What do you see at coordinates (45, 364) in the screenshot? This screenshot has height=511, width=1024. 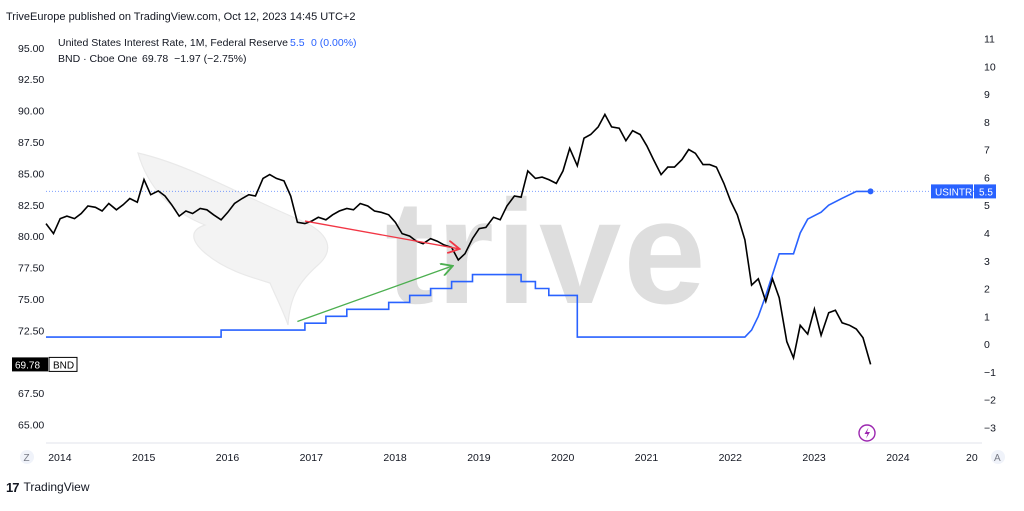 I see `bnd-price-tag: 69.78 BND` at bounding box center [45, 364].